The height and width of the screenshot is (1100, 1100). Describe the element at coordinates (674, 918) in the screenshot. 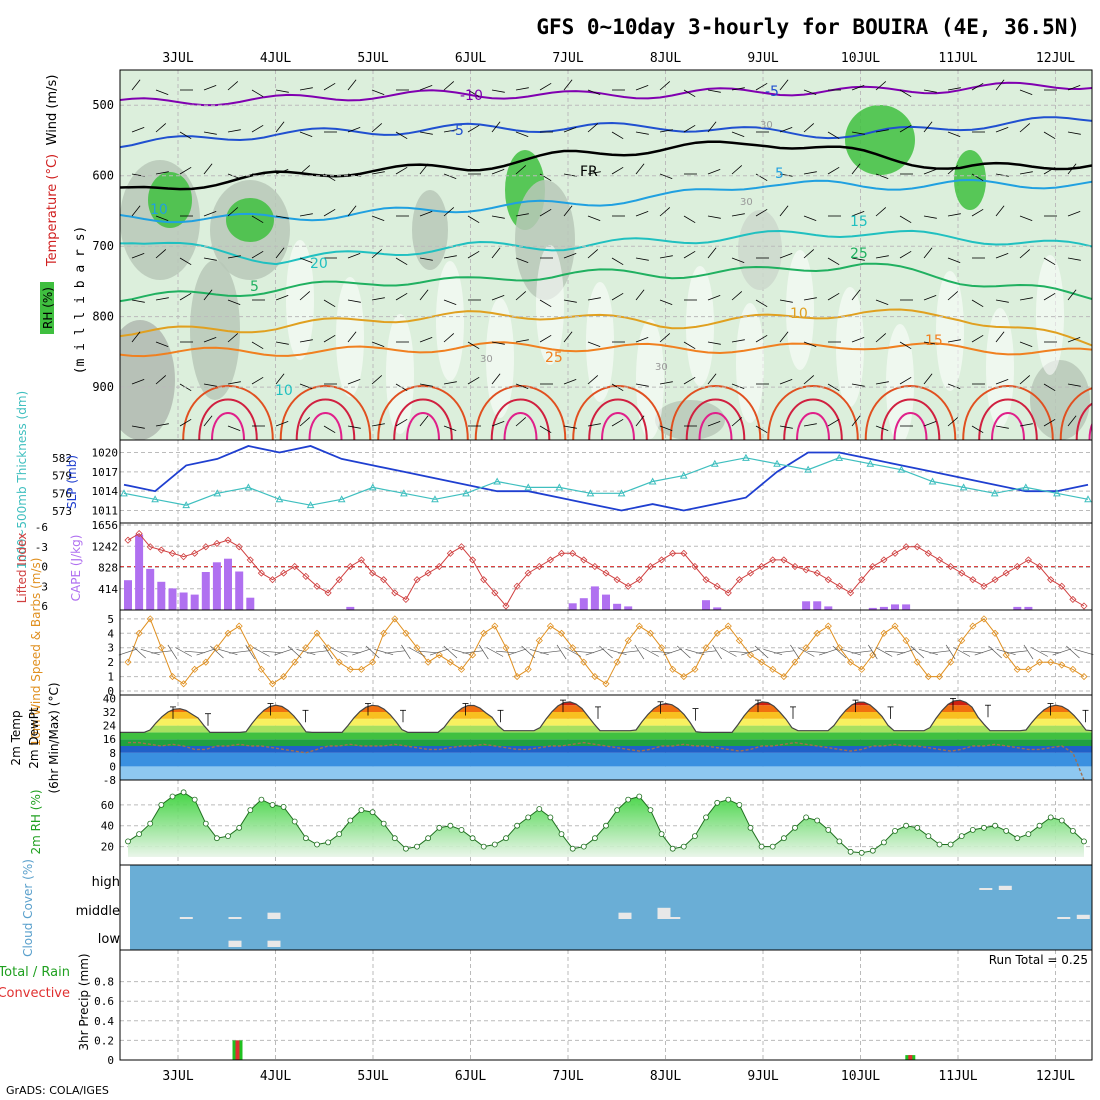

I see `cloud-bar` at that location.